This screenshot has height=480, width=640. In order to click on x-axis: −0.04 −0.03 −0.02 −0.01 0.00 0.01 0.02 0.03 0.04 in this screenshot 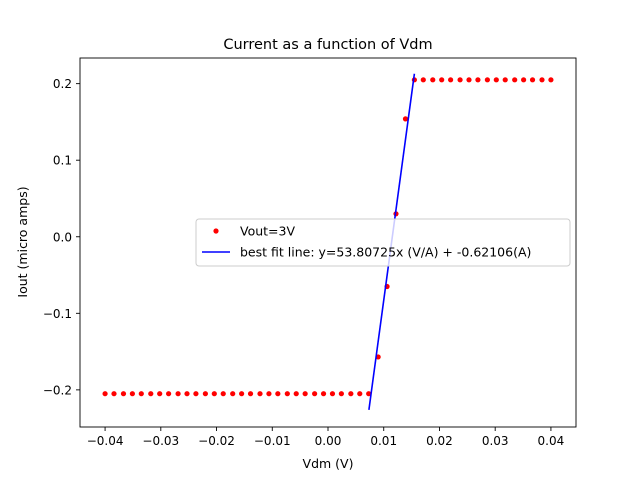, I will do `click(326, 437)`.